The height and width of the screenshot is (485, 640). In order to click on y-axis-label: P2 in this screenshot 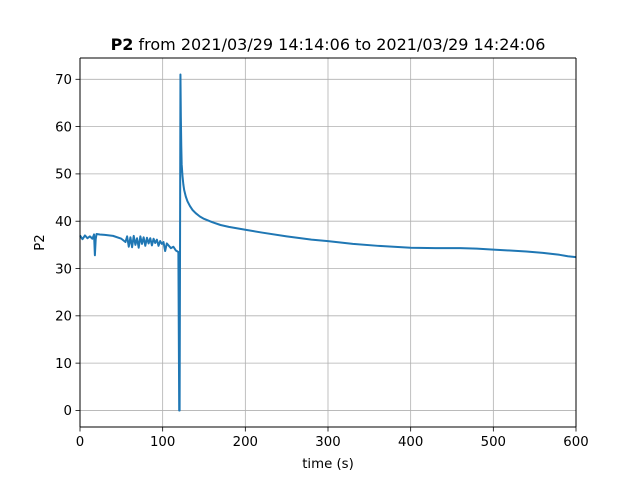, I will do `click(40, 242)`.